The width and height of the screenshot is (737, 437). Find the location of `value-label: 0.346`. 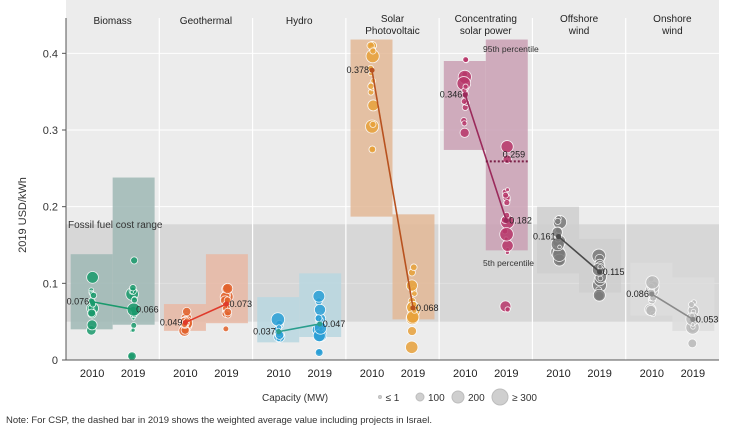

value-label: 0.346 is located at coordinates (451, 95).